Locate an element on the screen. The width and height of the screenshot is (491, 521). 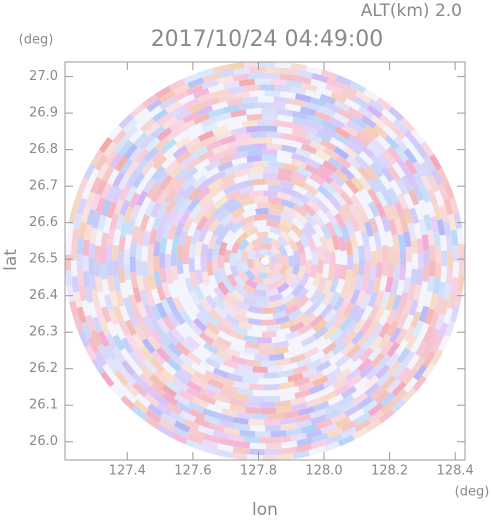
x-tick-label: 127.4 is located at coordinates (127, 471).